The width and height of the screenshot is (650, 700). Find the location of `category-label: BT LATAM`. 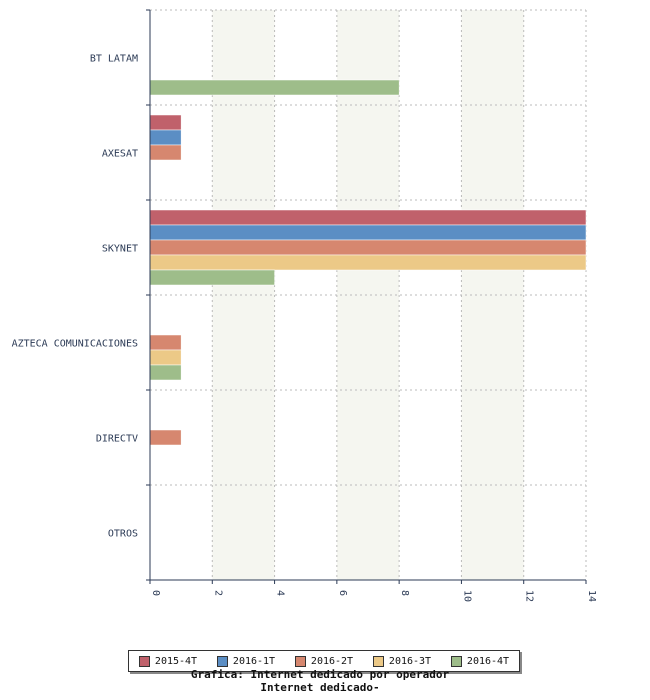

category-label: BT LATAM is located at coordinates (114, 59).